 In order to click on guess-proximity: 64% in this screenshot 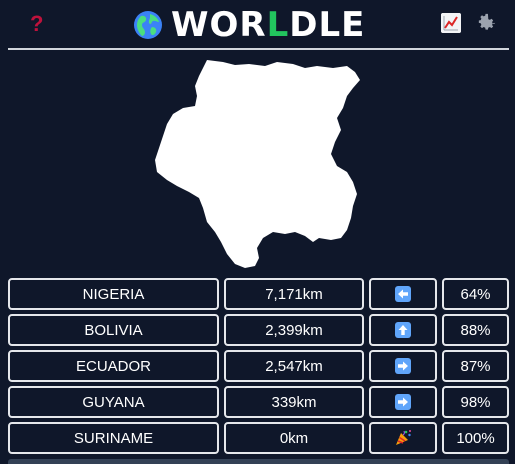, I will do `click(475, 294)`.